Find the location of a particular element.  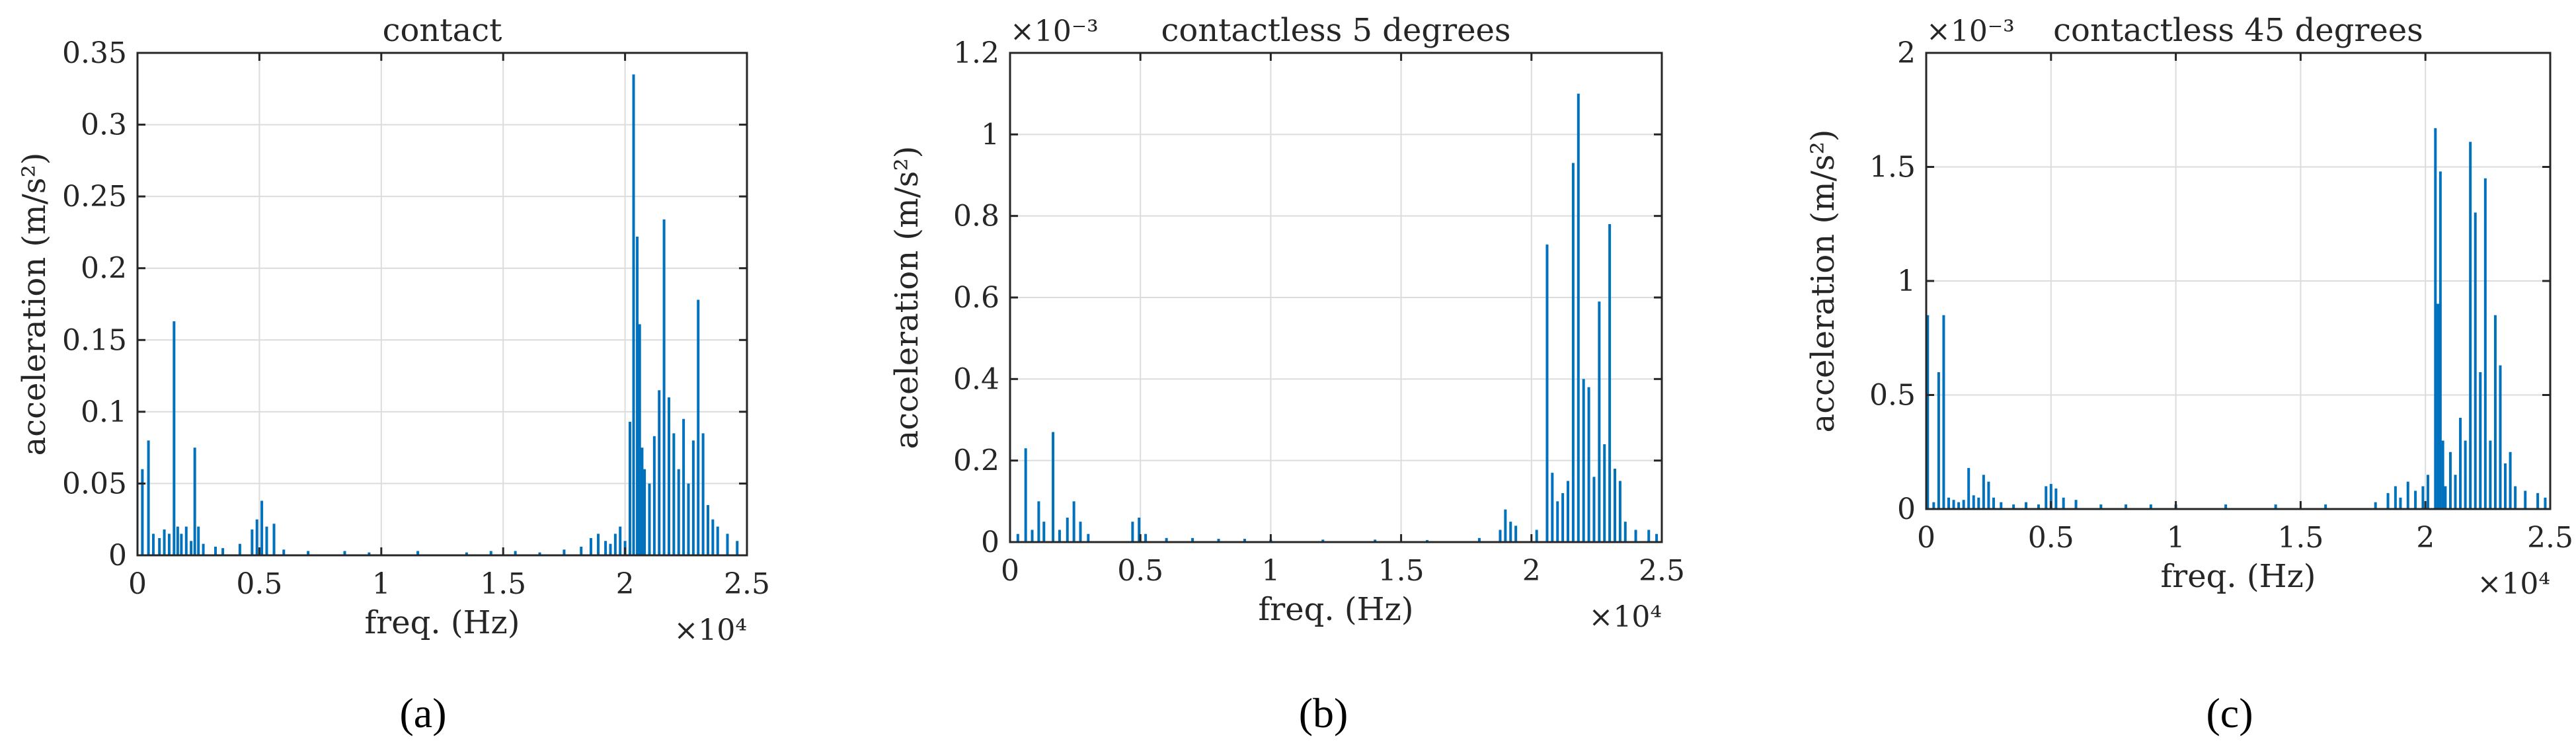

y-tick-label: 0.2 is located at coordinates (976, 461).